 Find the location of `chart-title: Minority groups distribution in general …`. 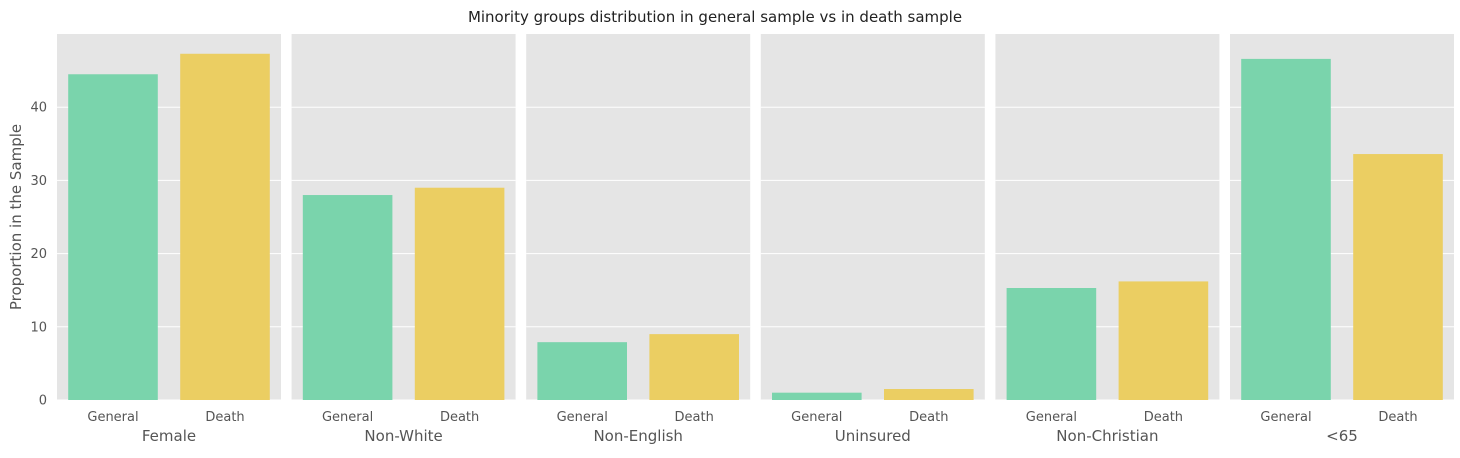

chart-title: Minority groups distribution in general … is located at coordinates (715, 17).